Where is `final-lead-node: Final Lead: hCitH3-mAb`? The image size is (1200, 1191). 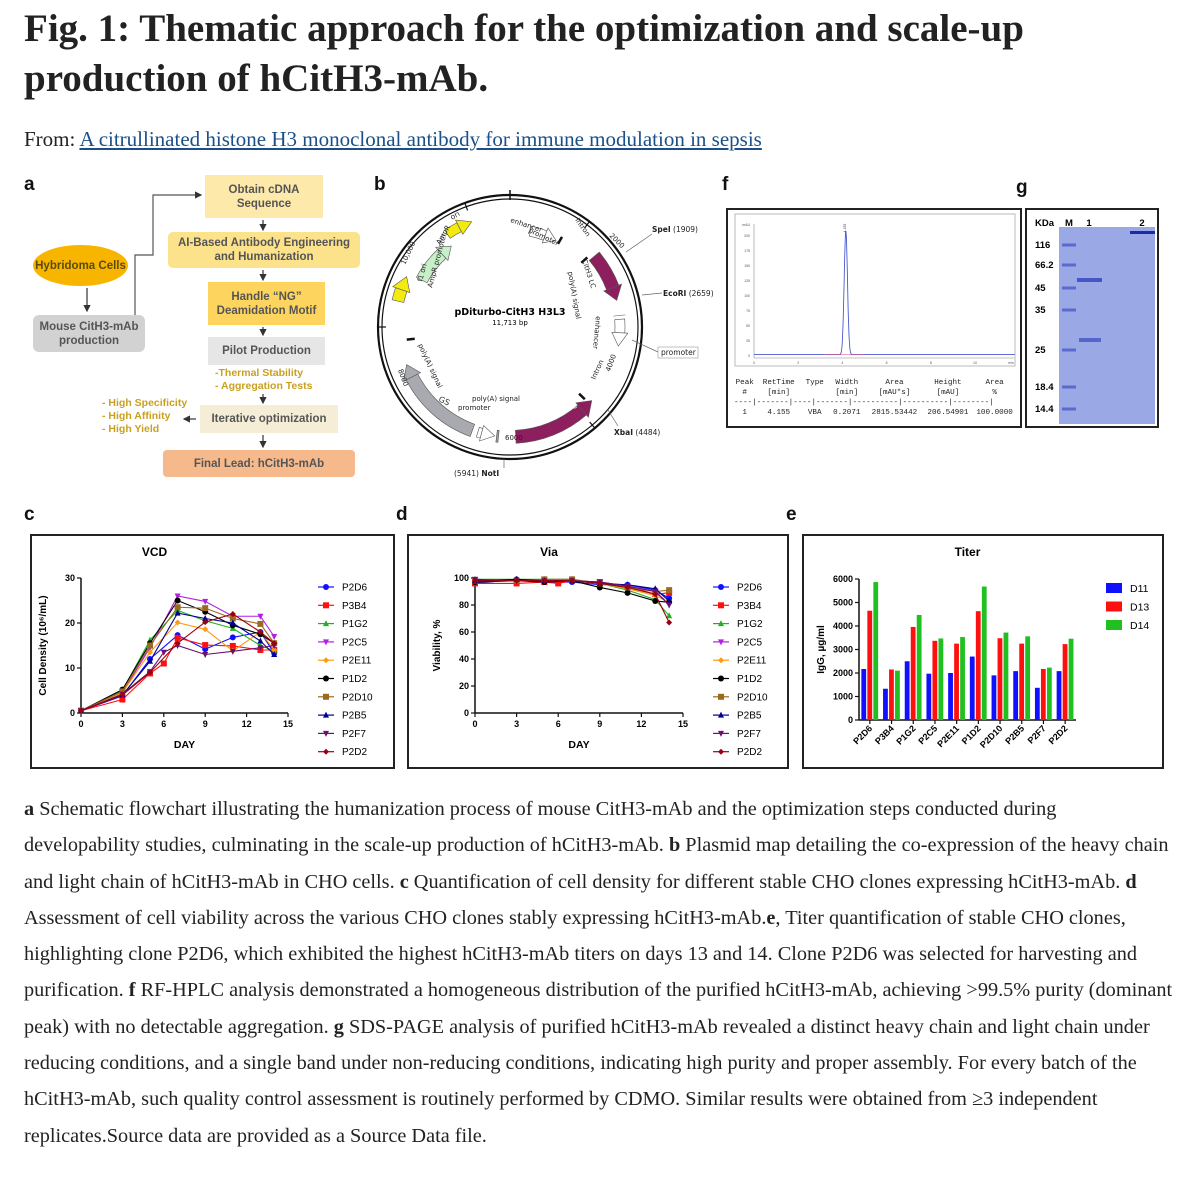
final-lead-node: Final Lead: hCitH3-mAb is located at coordinates (259, 463).